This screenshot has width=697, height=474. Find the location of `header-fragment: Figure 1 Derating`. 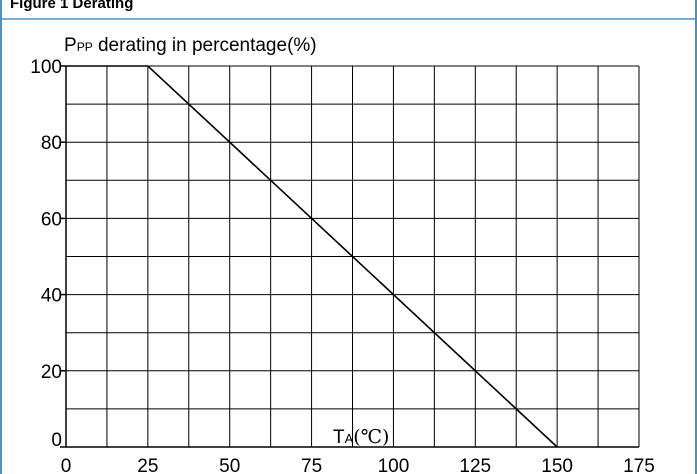

header-fragment: Figure 1 Derating is located at coordinates (71, 6).